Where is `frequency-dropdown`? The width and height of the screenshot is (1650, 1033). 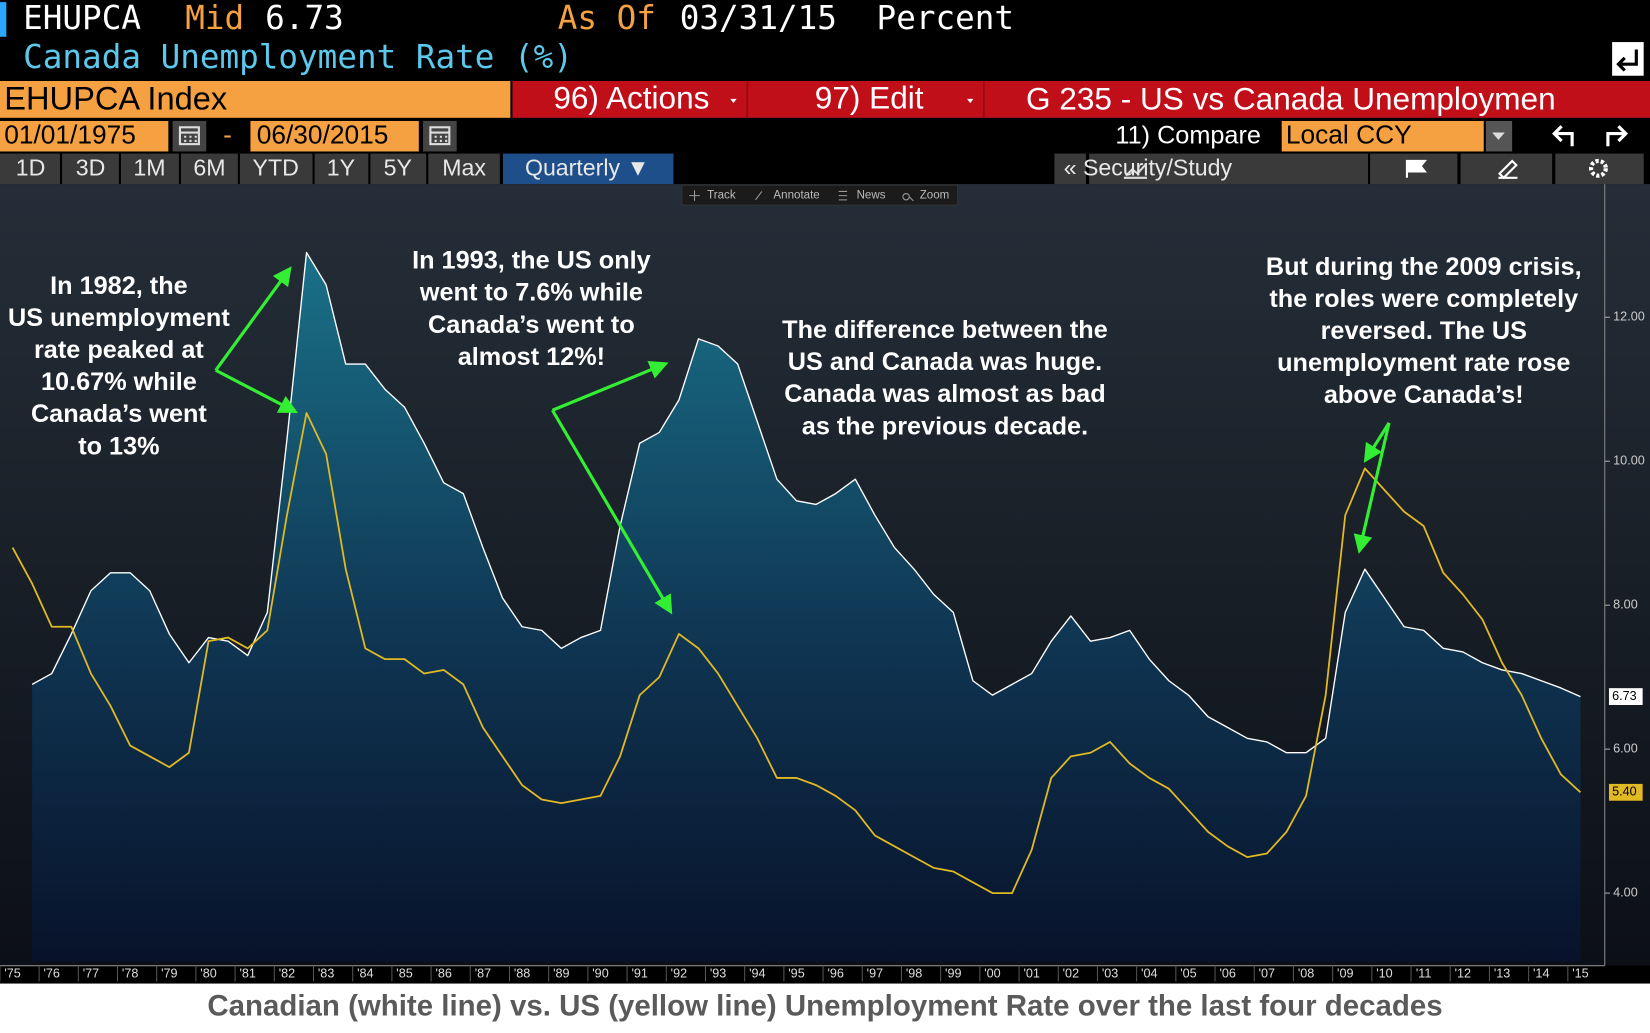 frequency-dropdown is located at coordinates (588, 169).